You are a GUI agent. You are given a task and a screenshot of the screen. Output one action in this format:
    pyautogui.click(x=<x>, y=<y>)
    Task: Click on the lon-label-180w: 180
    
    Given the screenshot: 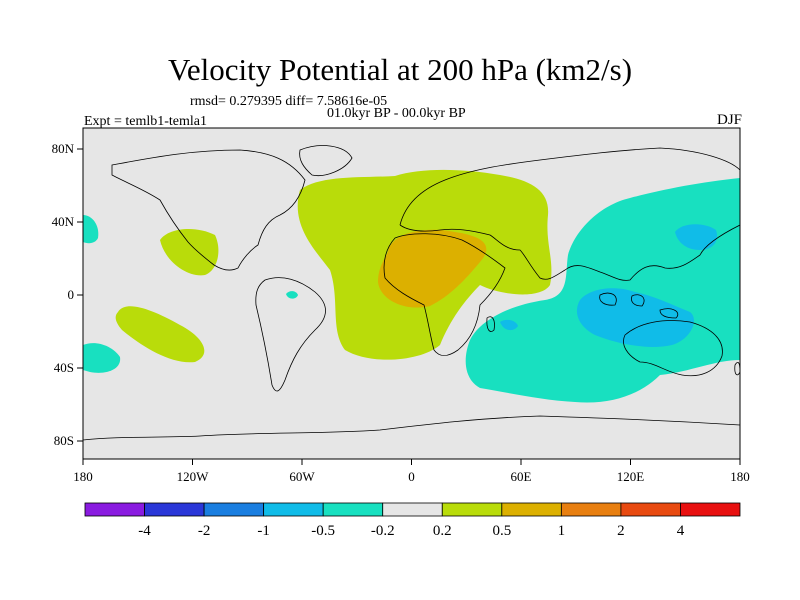 What is the action you would take?
    pyautogui.click(x=83, y=476)
    